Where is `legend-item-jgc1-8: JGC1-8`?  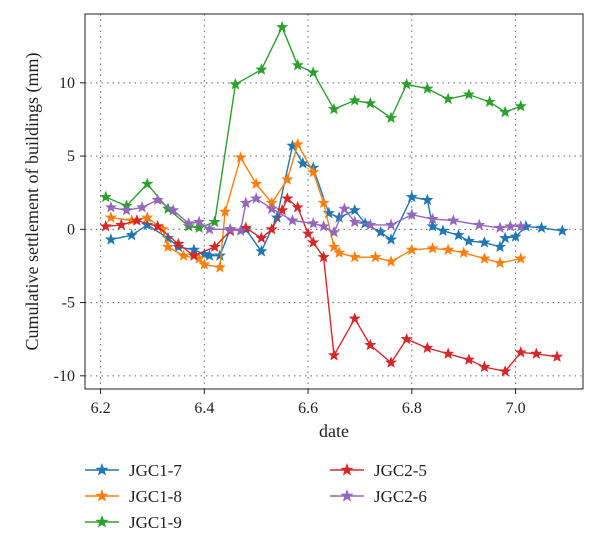 legend-item-jgc1-8: JGC1-8 is located at coordinates (133, 496).